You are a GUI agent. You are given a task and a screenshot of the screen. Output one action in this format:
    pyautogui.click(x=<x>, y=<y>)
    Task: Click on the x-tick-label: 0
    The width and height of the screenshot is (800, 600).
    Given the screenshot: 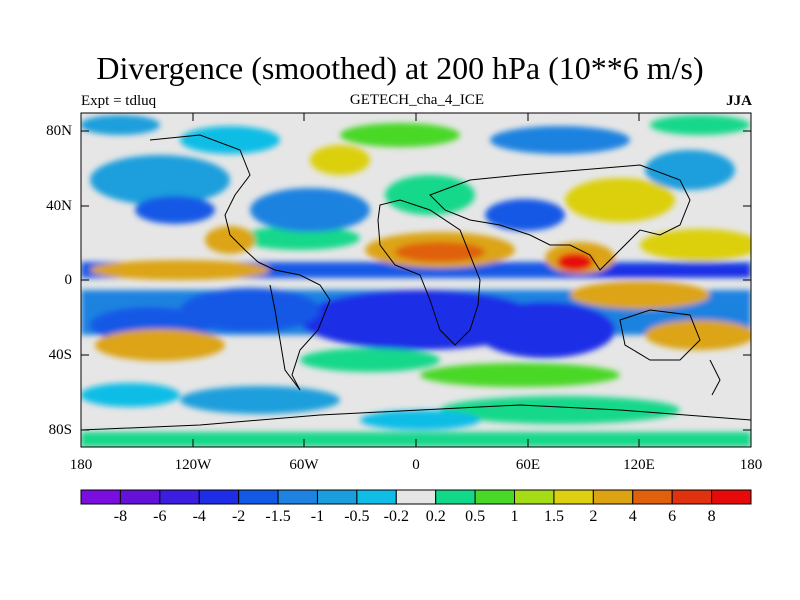 What is the action you would take?
    pyautogui.click(x=416, y=465)
    